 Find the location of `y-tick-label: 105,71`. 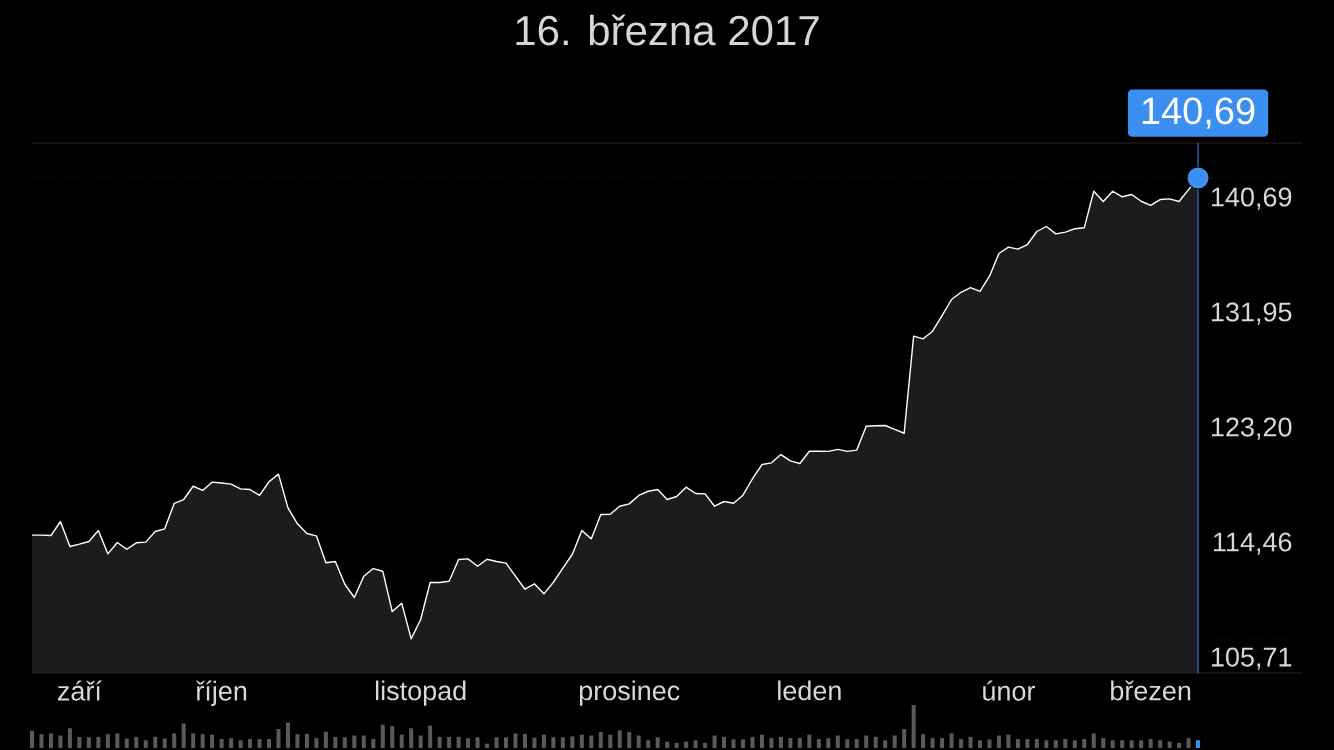

y-tick-label: 105,71 is located at coordinates (1251, 658).